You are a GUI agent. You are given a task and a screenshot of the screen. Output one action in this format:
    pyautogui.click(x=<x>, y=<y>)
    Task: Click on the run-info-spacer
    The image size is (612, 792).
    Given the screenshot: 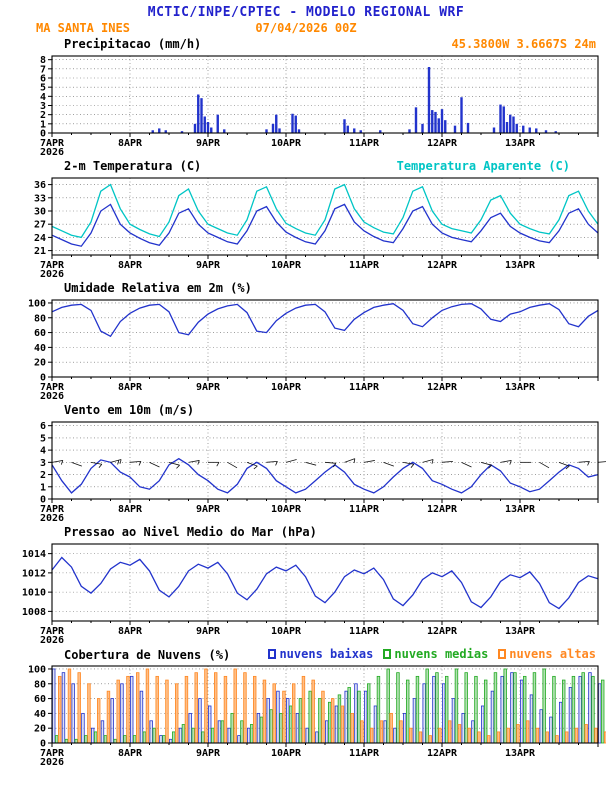 What is the action you would take?
    pyautogui.click(x=484, y=28)
    